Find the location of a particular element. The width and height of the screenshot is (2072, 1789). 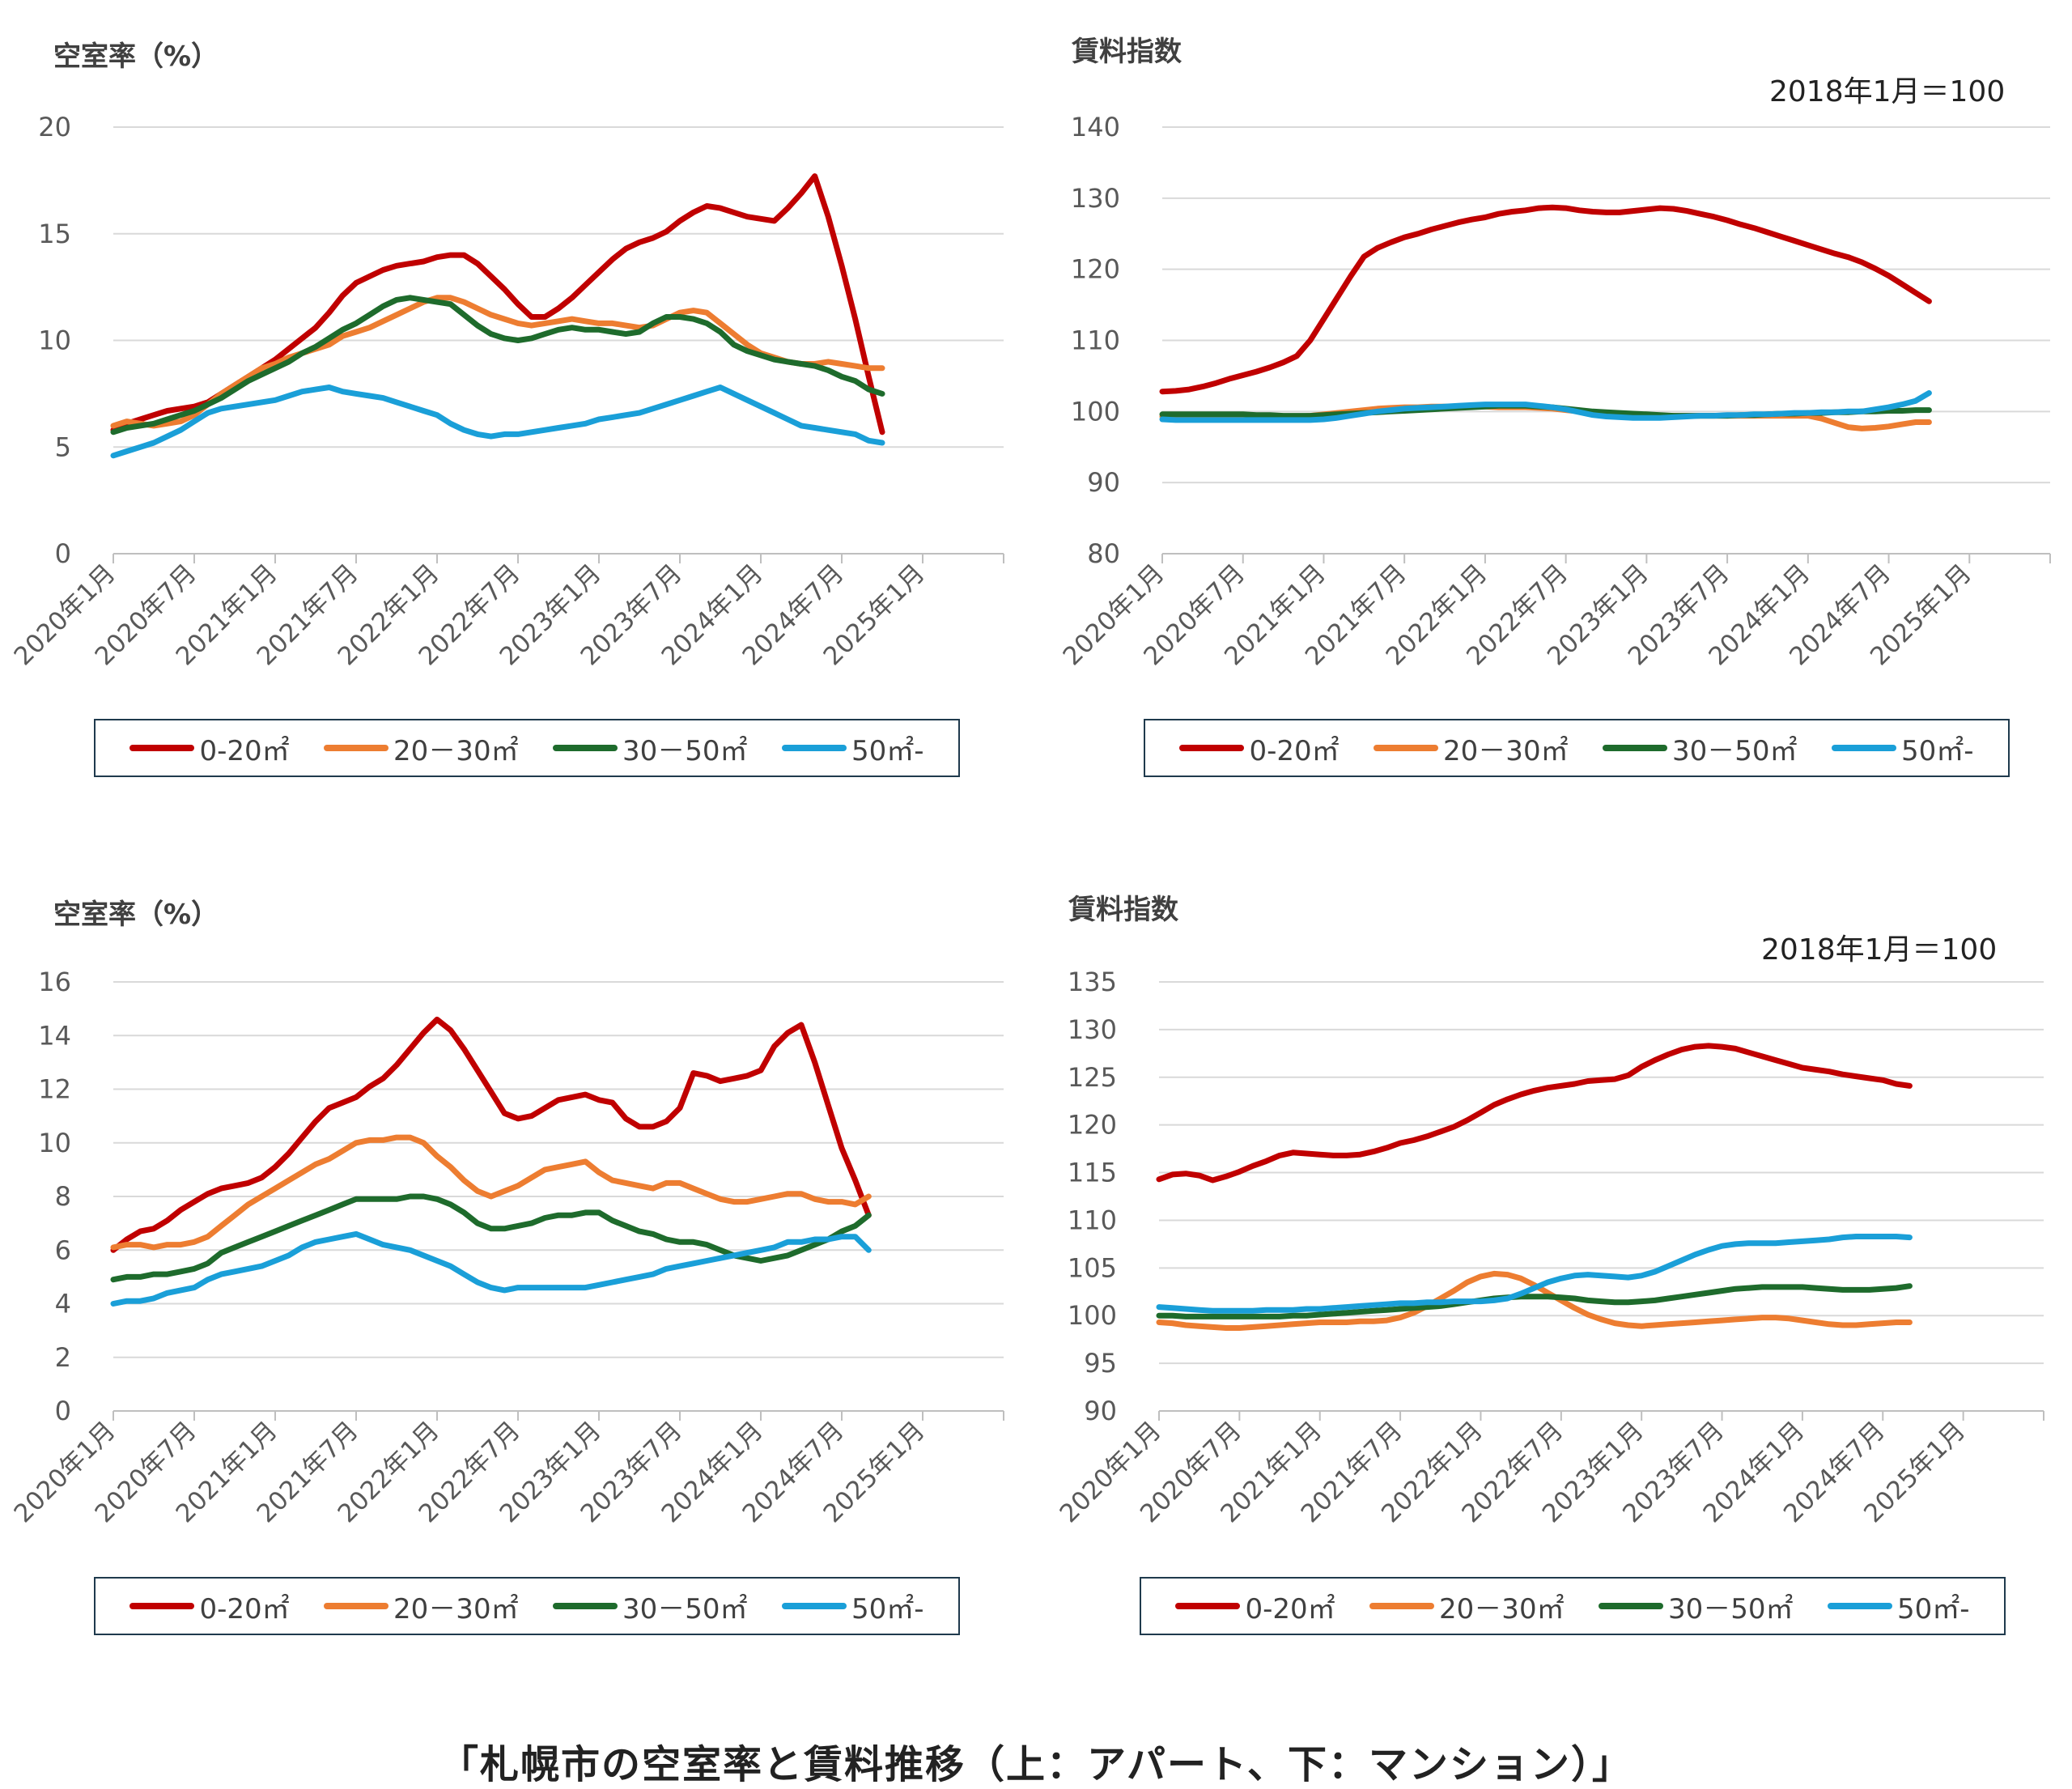

y-tick-label: 135 is located at coordinates (1092, 982).